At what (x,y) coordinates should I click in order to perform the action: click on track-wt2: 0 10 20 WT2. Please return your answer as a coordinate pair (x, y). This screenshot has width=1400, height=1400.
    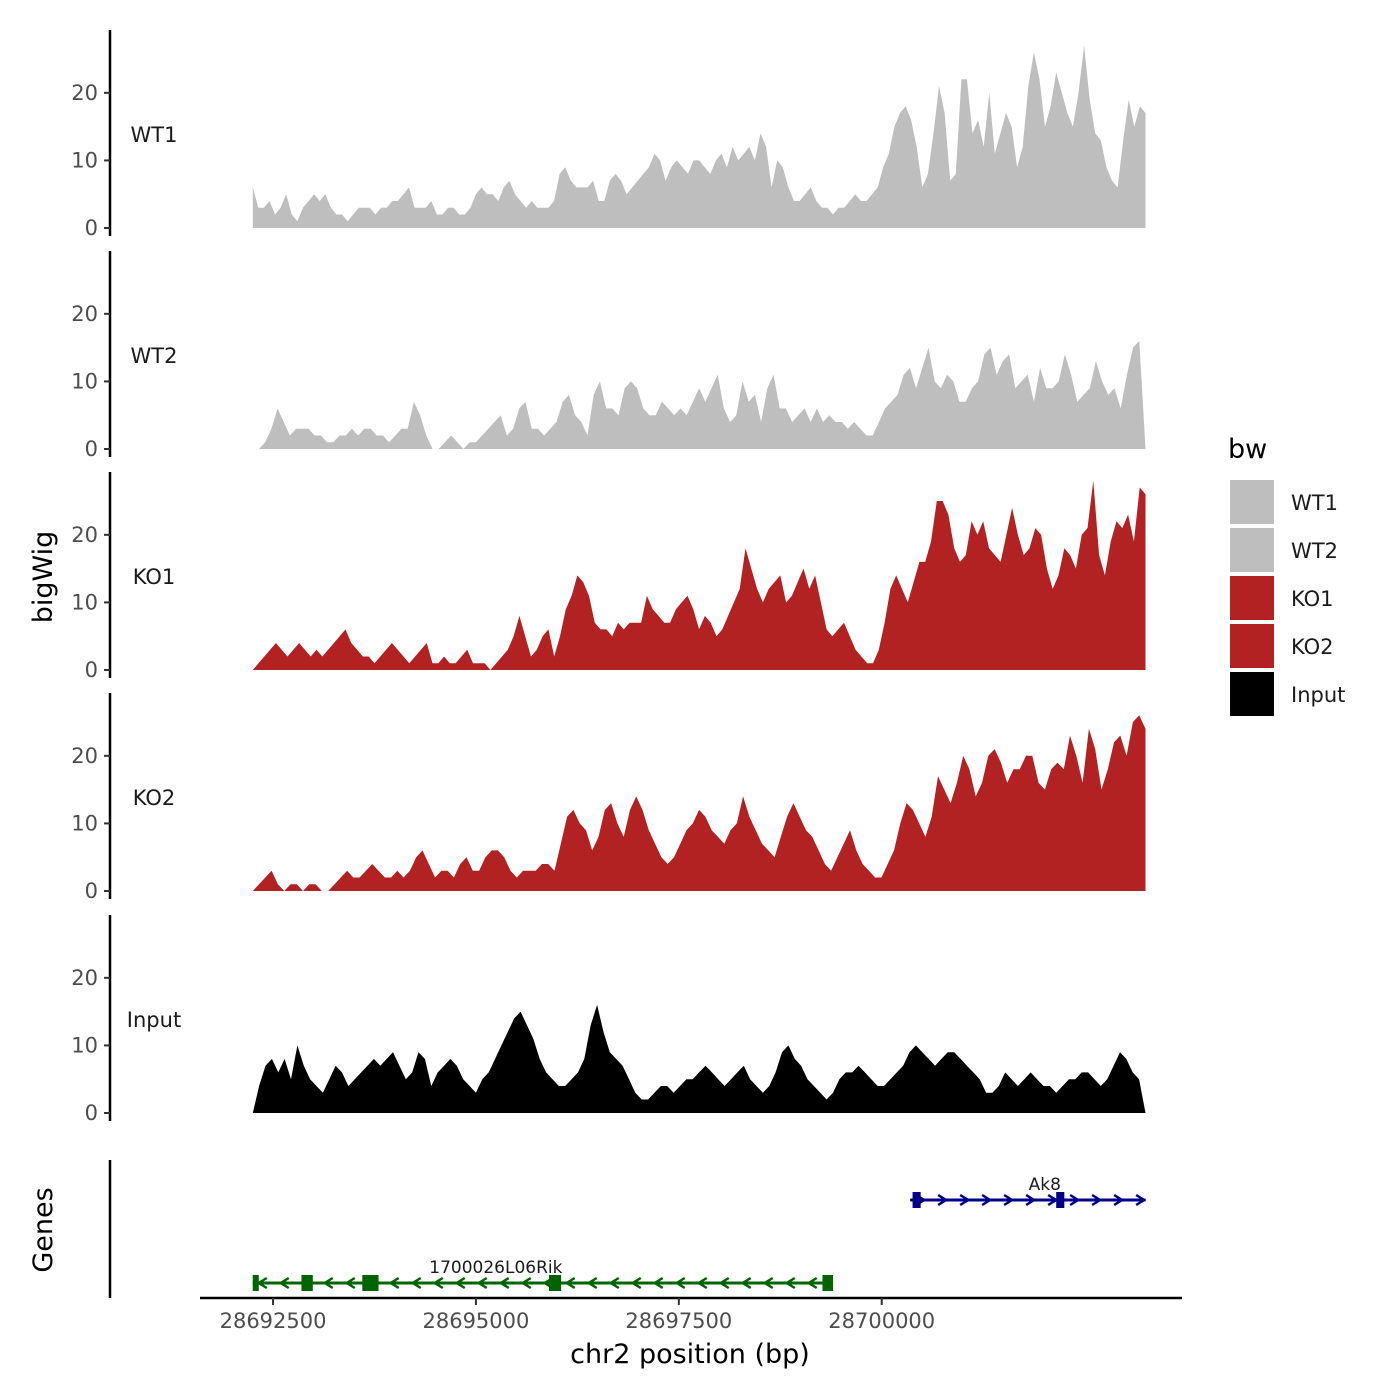
    Looking at the image, I should click on (608, 356).